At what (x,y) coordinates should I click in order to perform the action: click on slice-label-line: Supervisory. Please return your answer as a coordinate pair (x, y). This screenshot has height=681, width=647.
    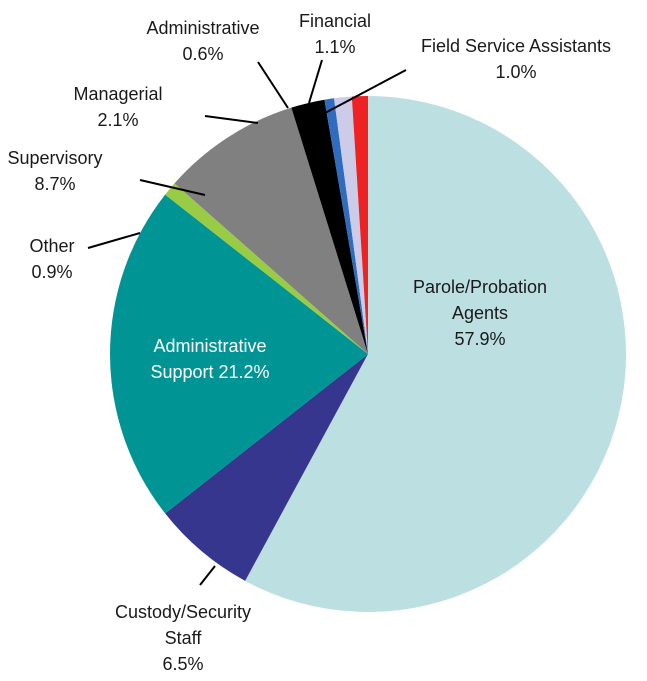
    Looking at the image, I should click on (54, 158).